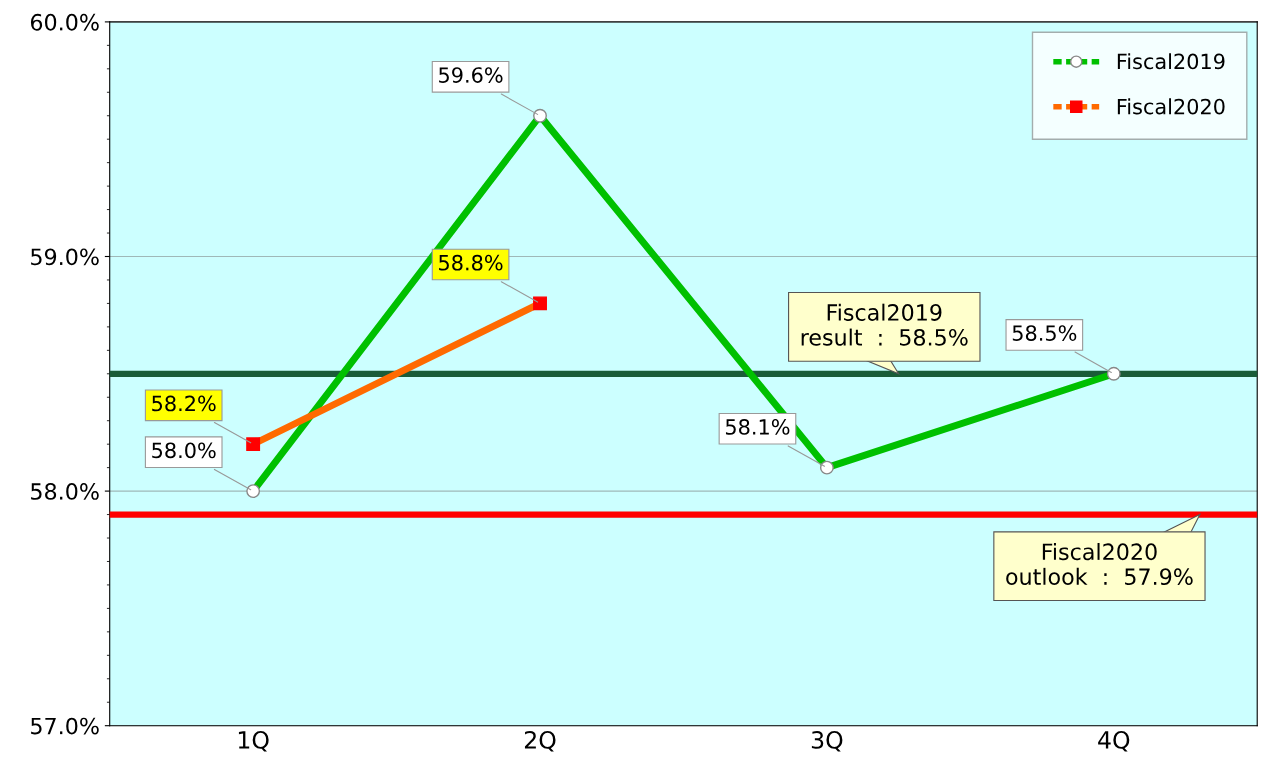  What do you see at coordinates (65, 257) in the screenshot?
I see `y-tick-label: 59.0%` at bounding box center [65, 257].